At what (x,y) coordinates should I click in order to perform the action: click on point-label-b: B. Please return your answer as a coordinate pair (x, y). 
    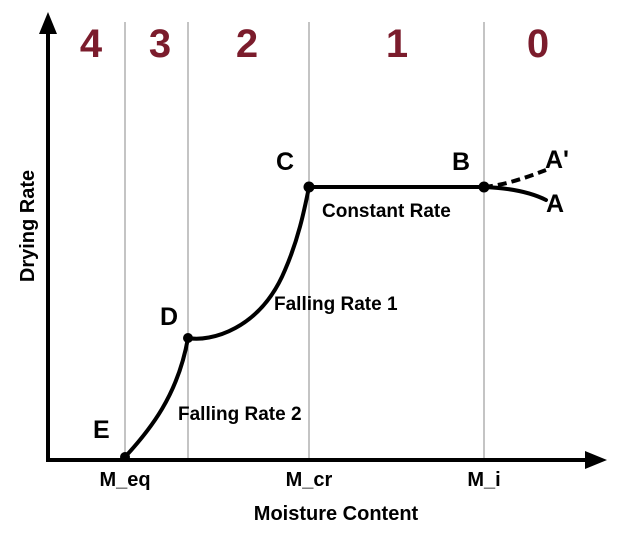
    Looking at the image, I should click on (461, 162).